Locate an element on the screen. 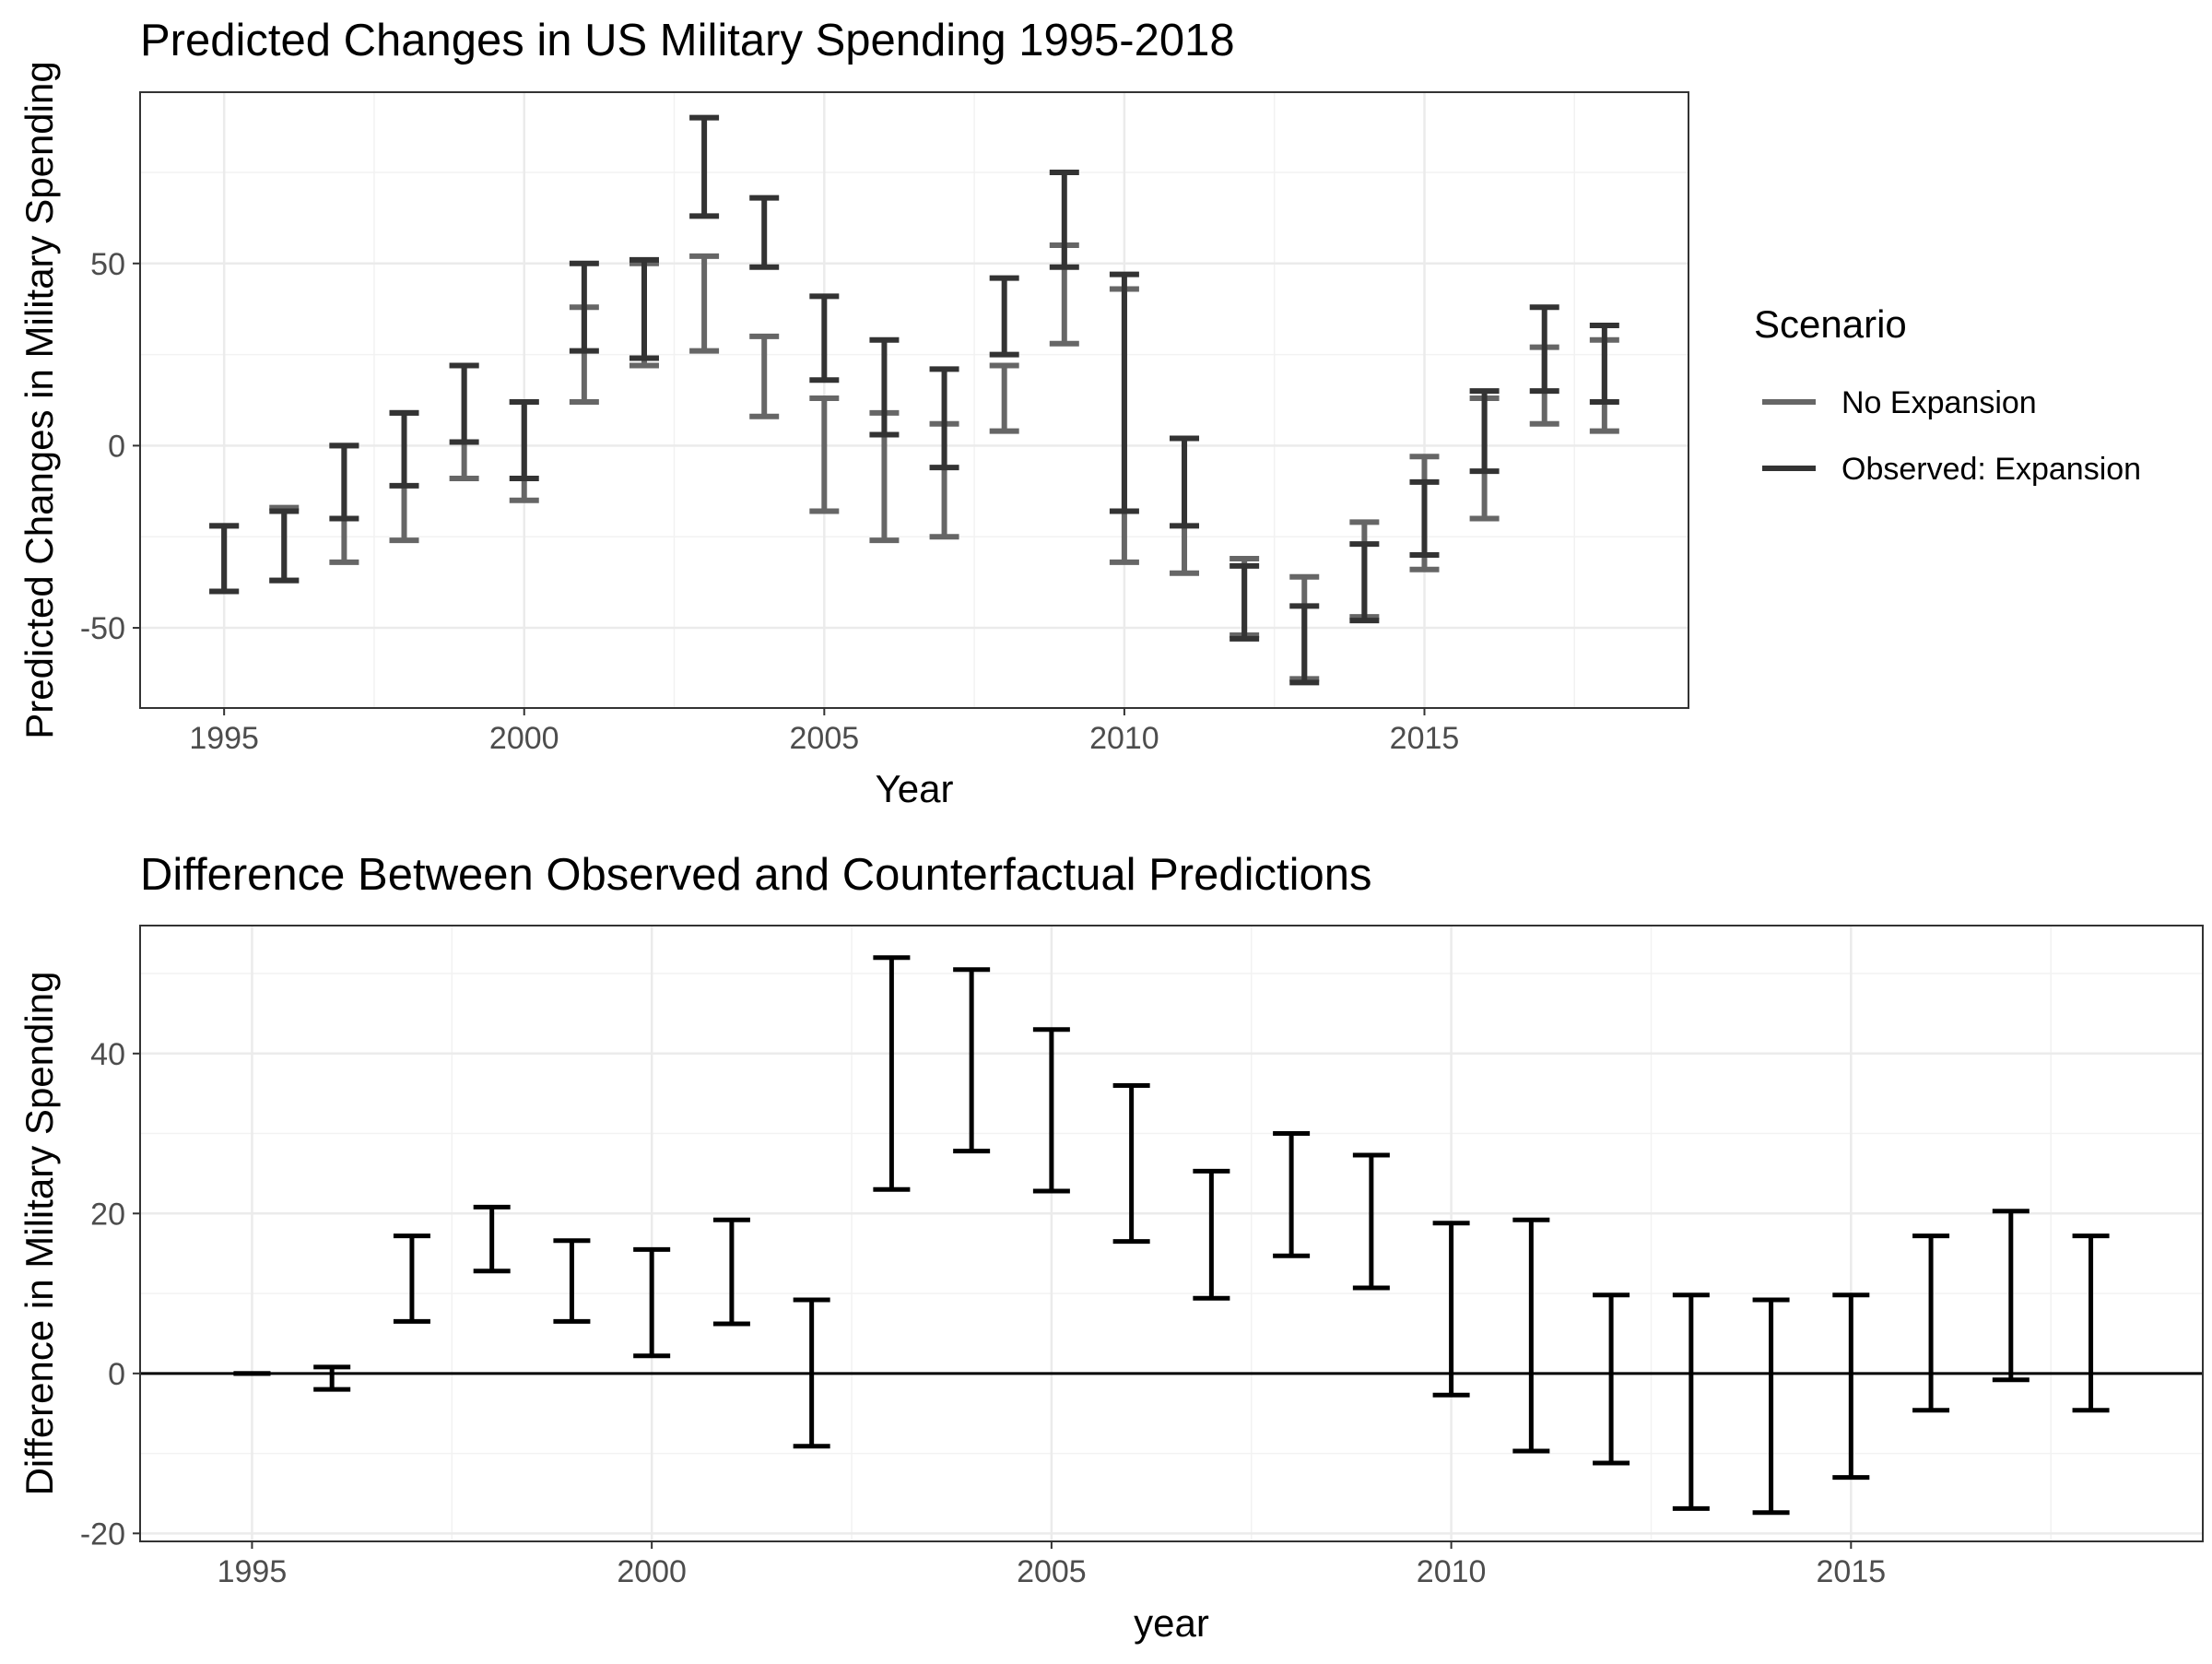 This screenshot has height=1664, width=2212. top-x-axis-title: Year is located at coordinates (915, 788).